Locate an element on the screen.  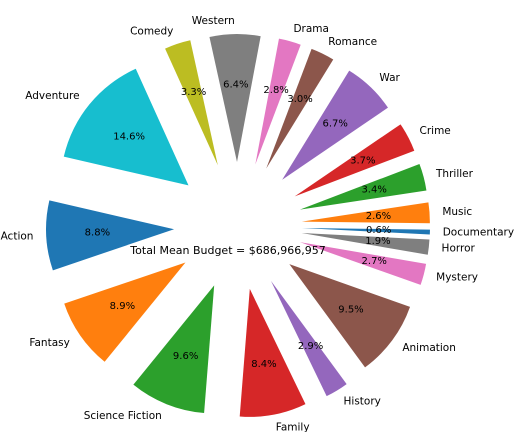
percent-label-horror: 1.9% is located at coordinates (377, 241).